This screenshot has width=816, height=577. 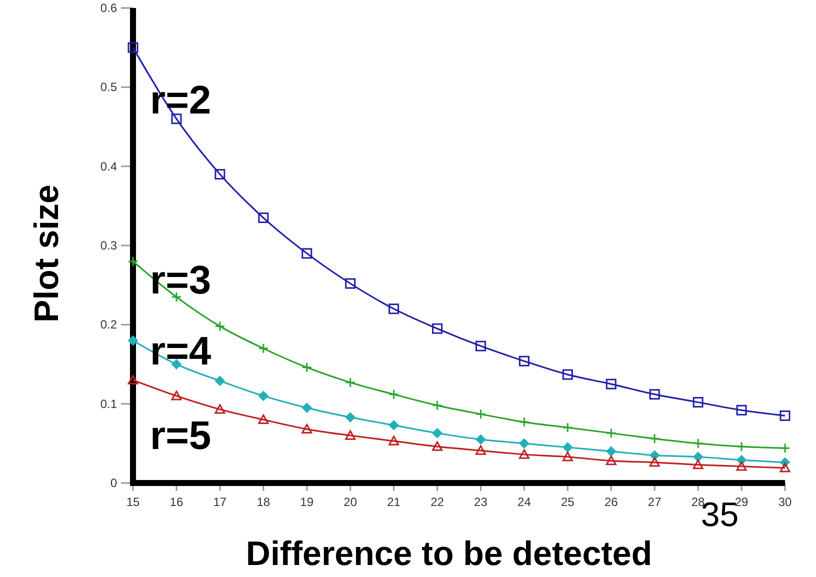 What do you see at coordinates (655, 502) in the screenshot?
I see `x-tick-label: 27` at bounding box center [655, 502].